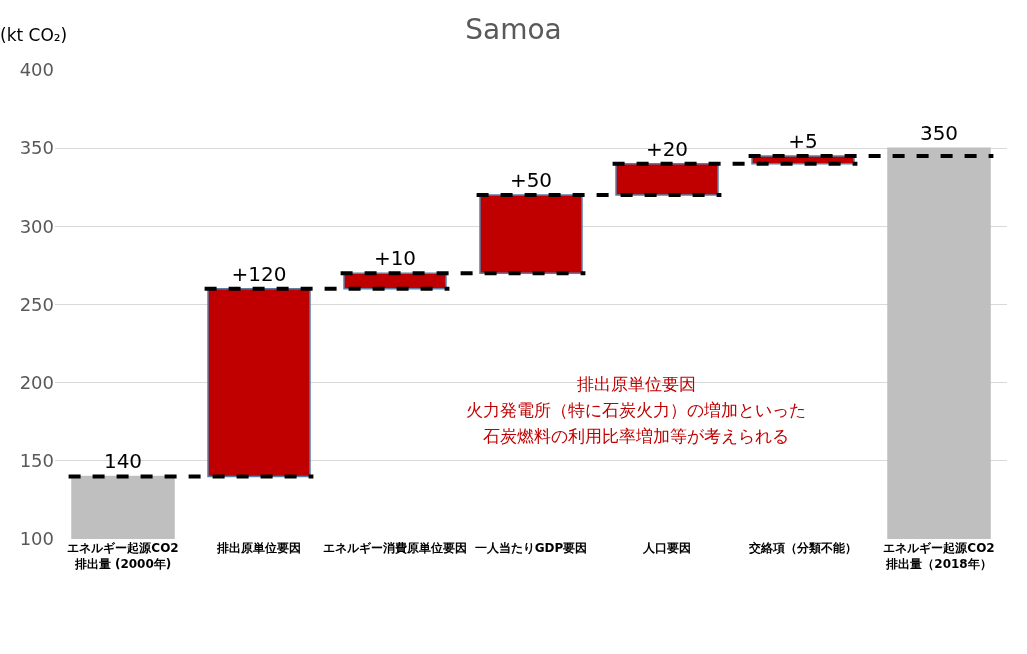 This screenshot has width=1027, height=654. Describe the element at coordinates (802, 548) in the screenshot. I see `x-tick-label: 交絡項（分類不能）` at that location.